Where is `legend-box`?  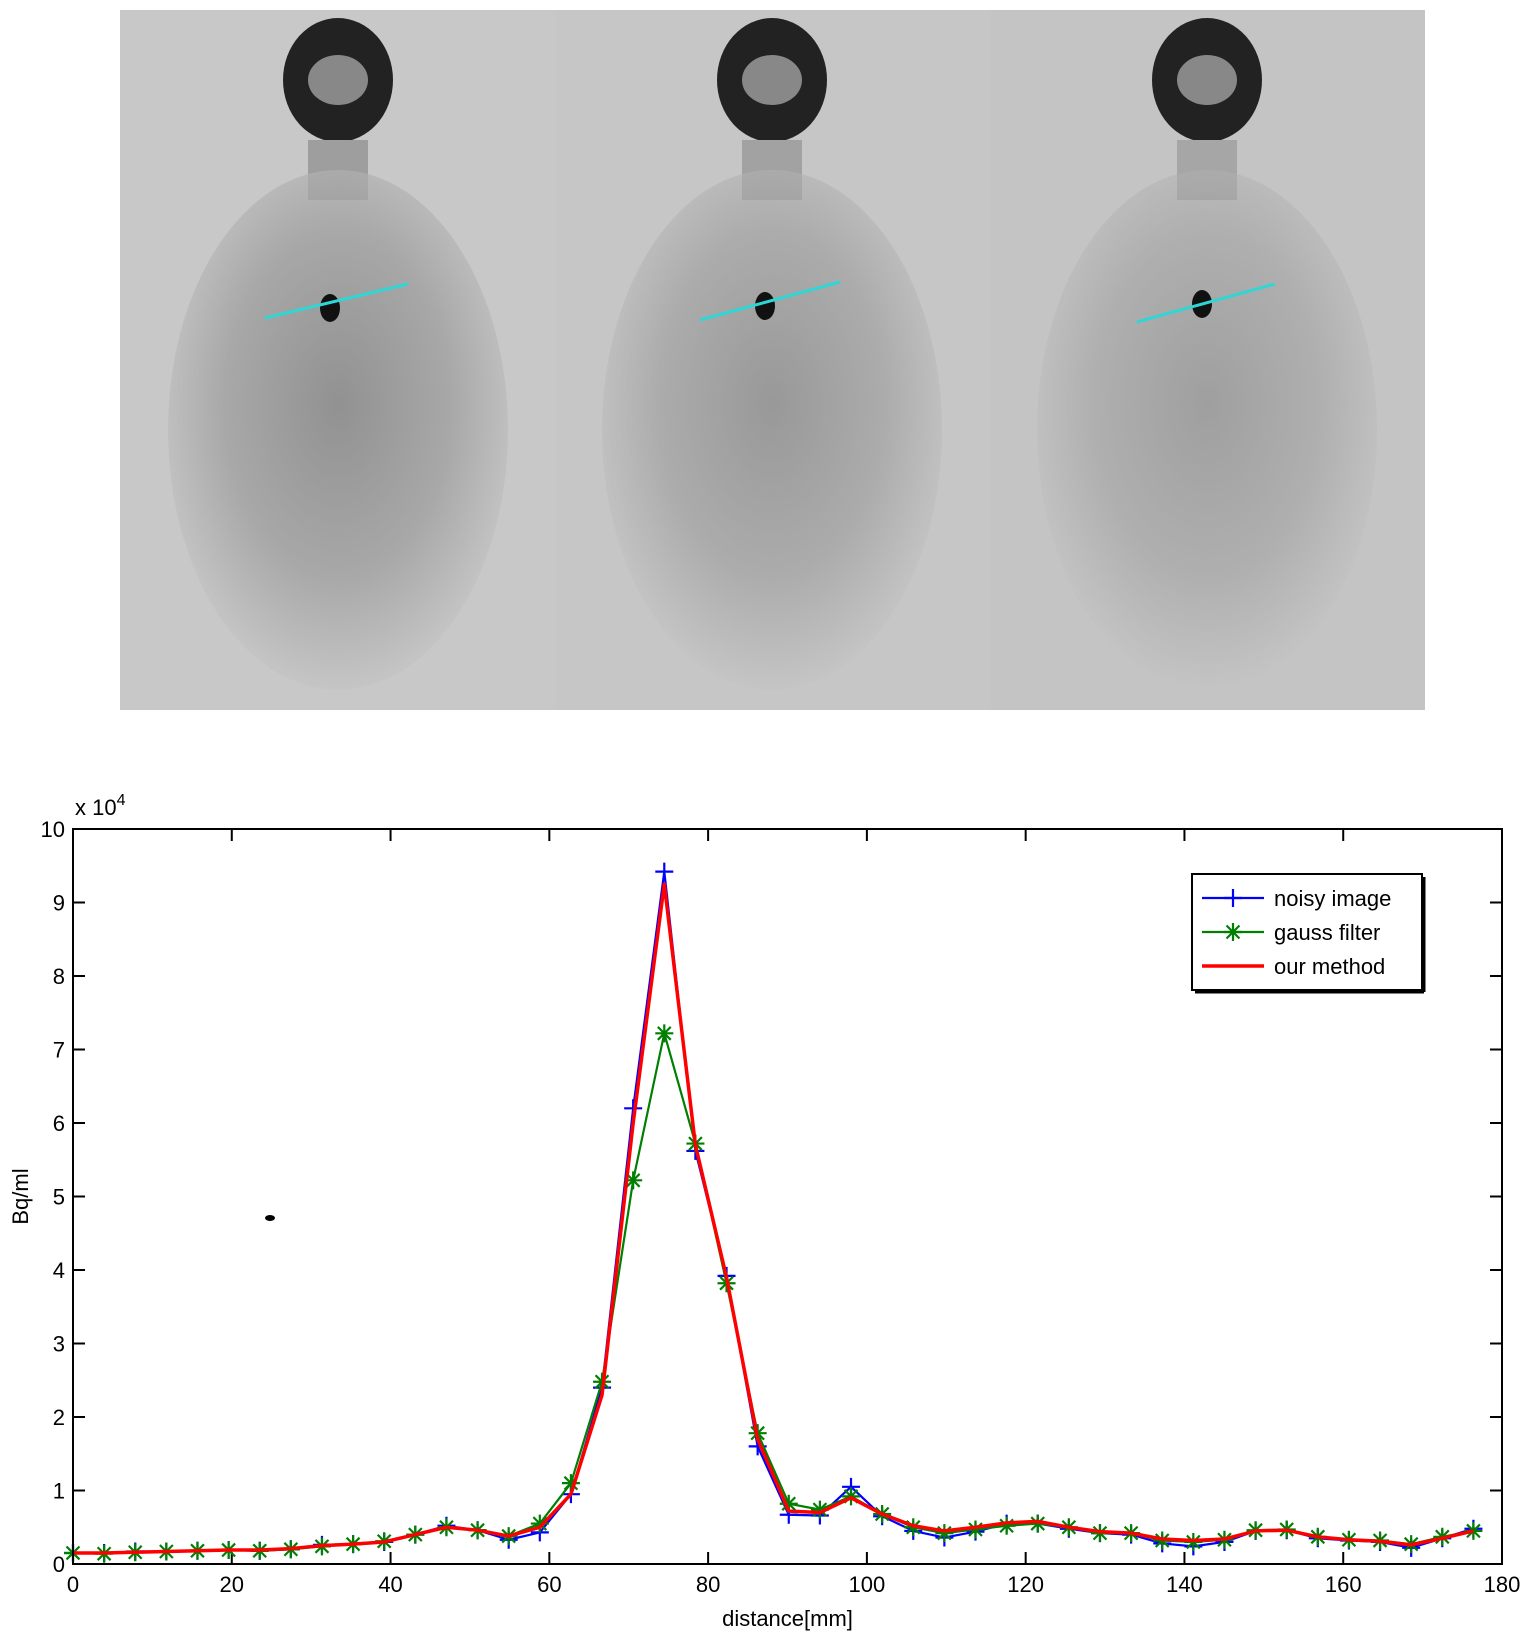
legend-box is located at coordinates (1307, 932).